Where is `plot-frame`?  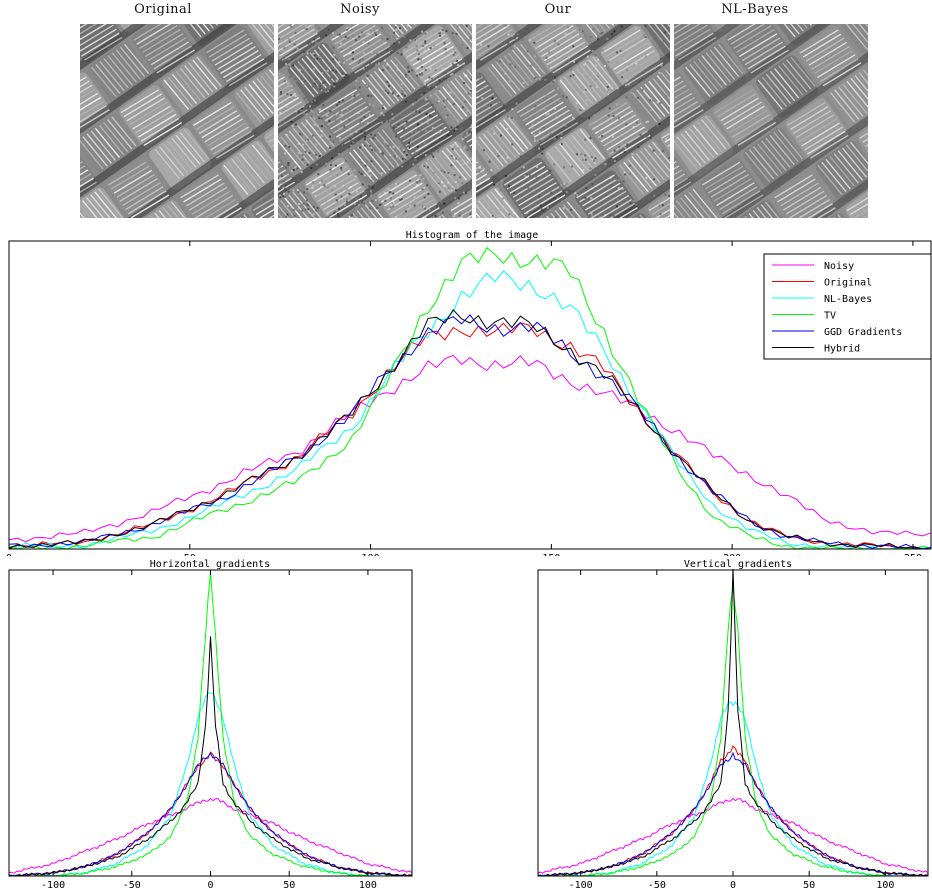 plot-frame is located at coordinates (733, 723).